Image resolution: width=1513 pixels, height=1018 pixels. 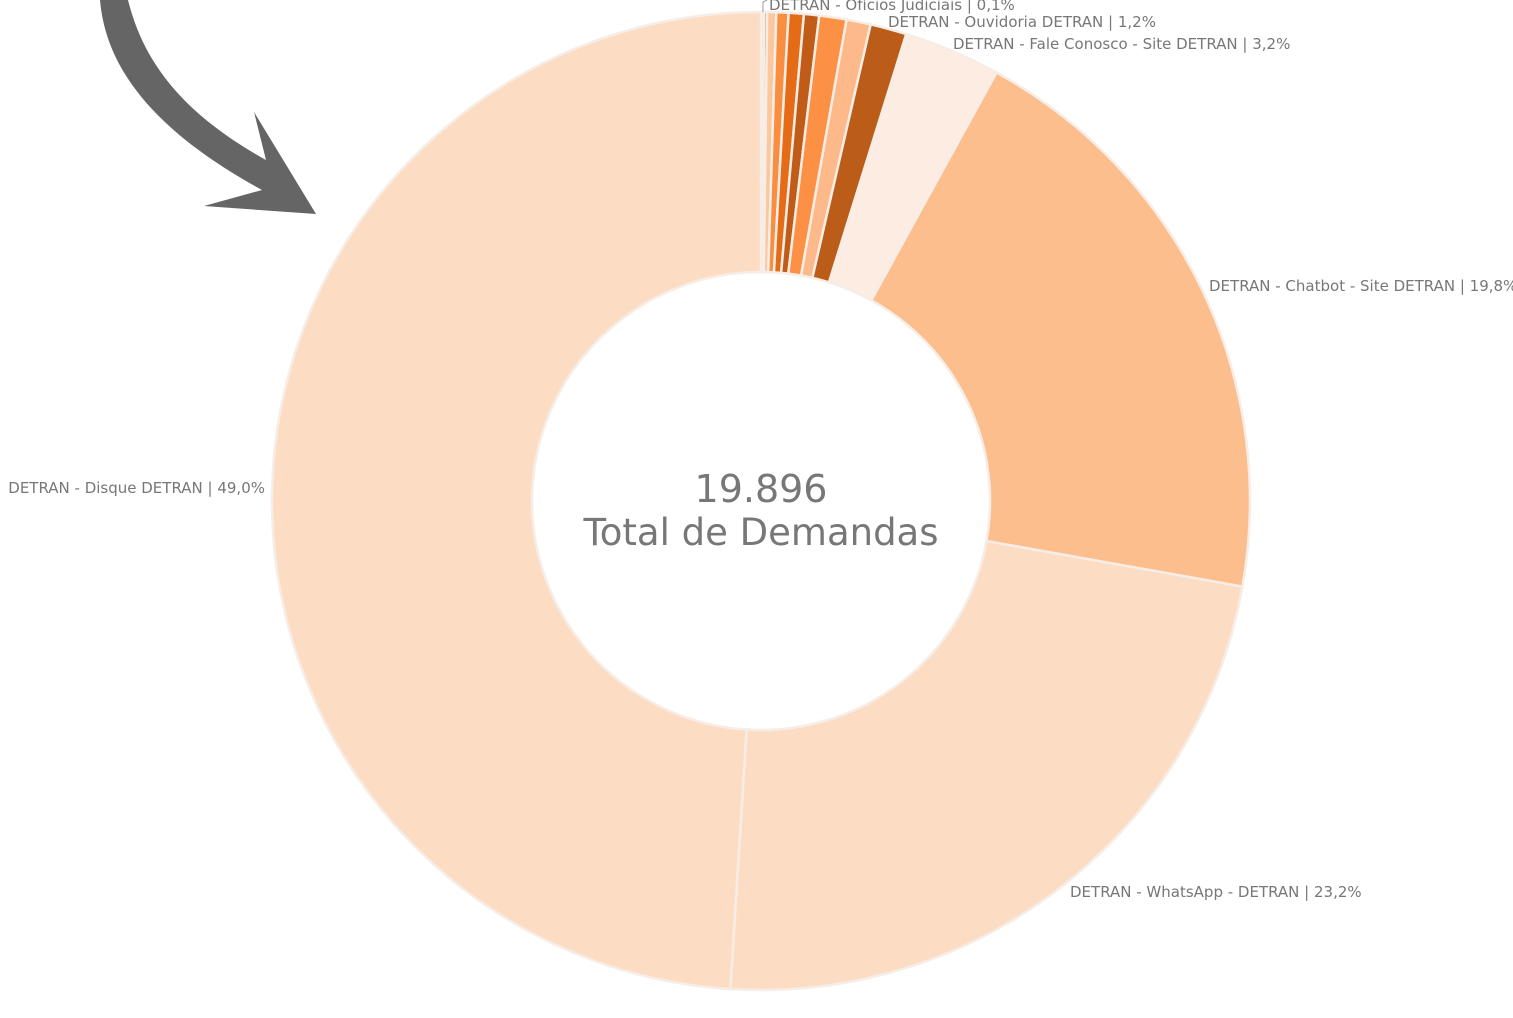 I want to click on slice-label-detran-oficios-judiciais: DETRAN - Ofícios Judiciais | 0,1%, so click(x=892, y=7).